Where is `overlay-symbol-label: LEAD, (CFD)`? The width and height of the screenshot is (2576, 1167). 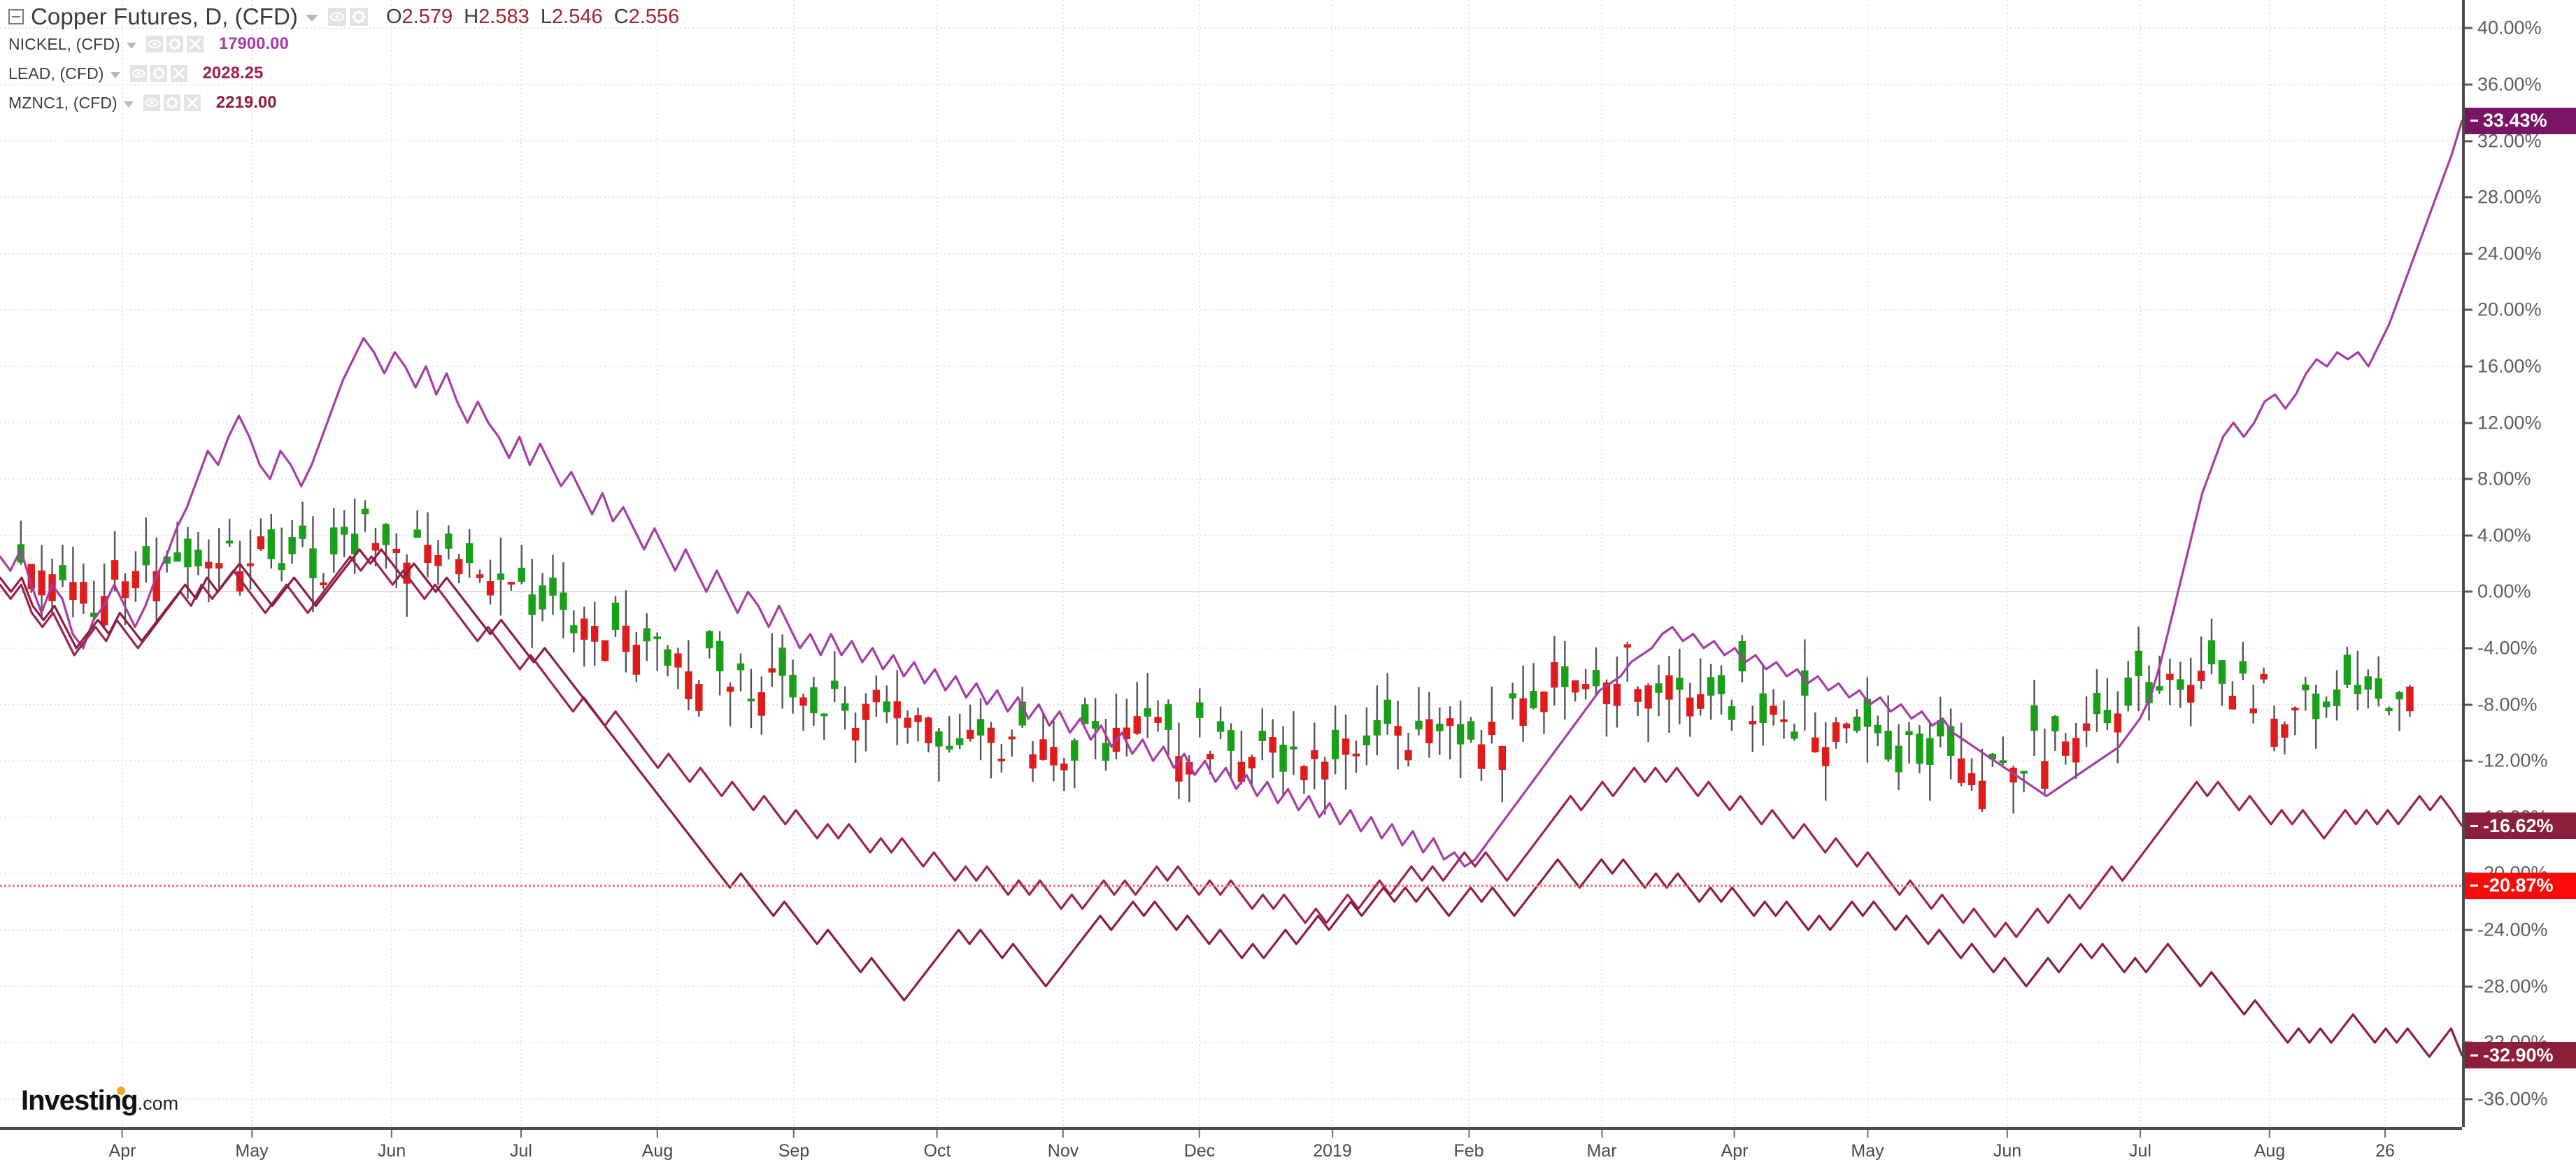
overlay-symbol-label: LEAD, (CFD) is located at coordinates (56, 73).